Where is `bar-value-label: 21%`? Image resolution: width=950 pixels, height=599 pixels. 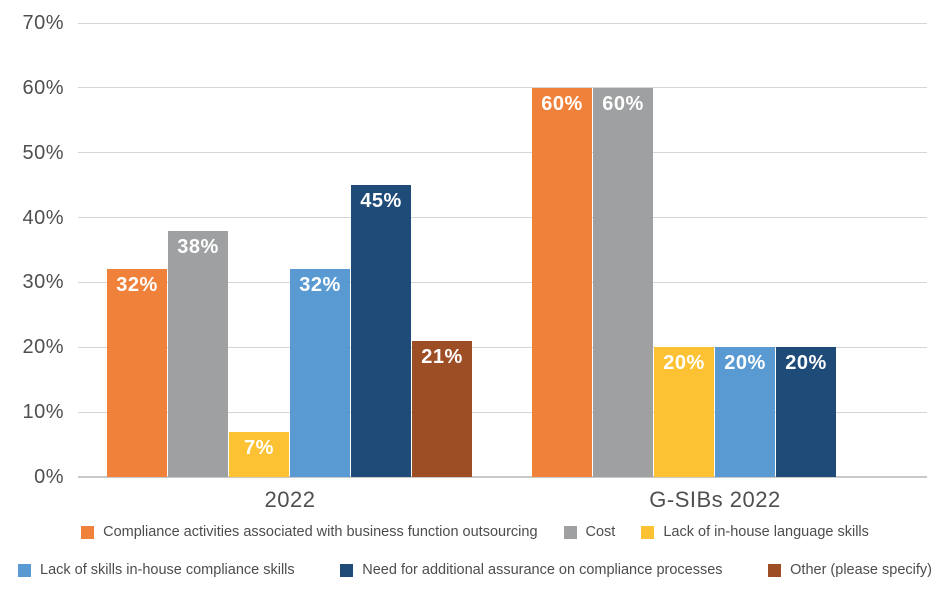
bar-value-label: 21% is located at coordinates (442, 356).